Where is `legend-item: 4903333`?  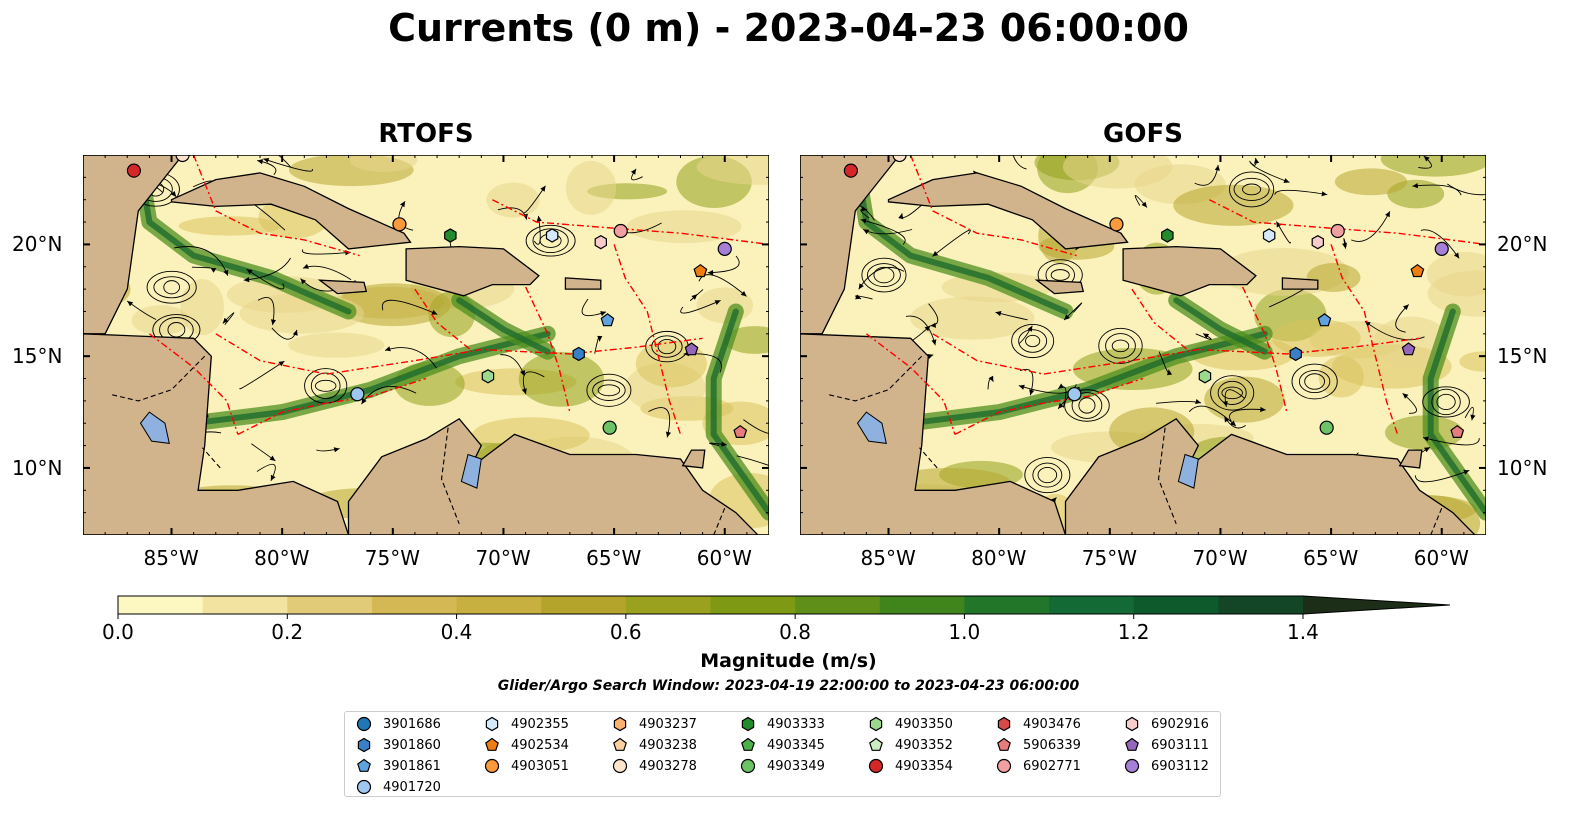 legend-item: 4903333 is located at coordinates (782, 724).